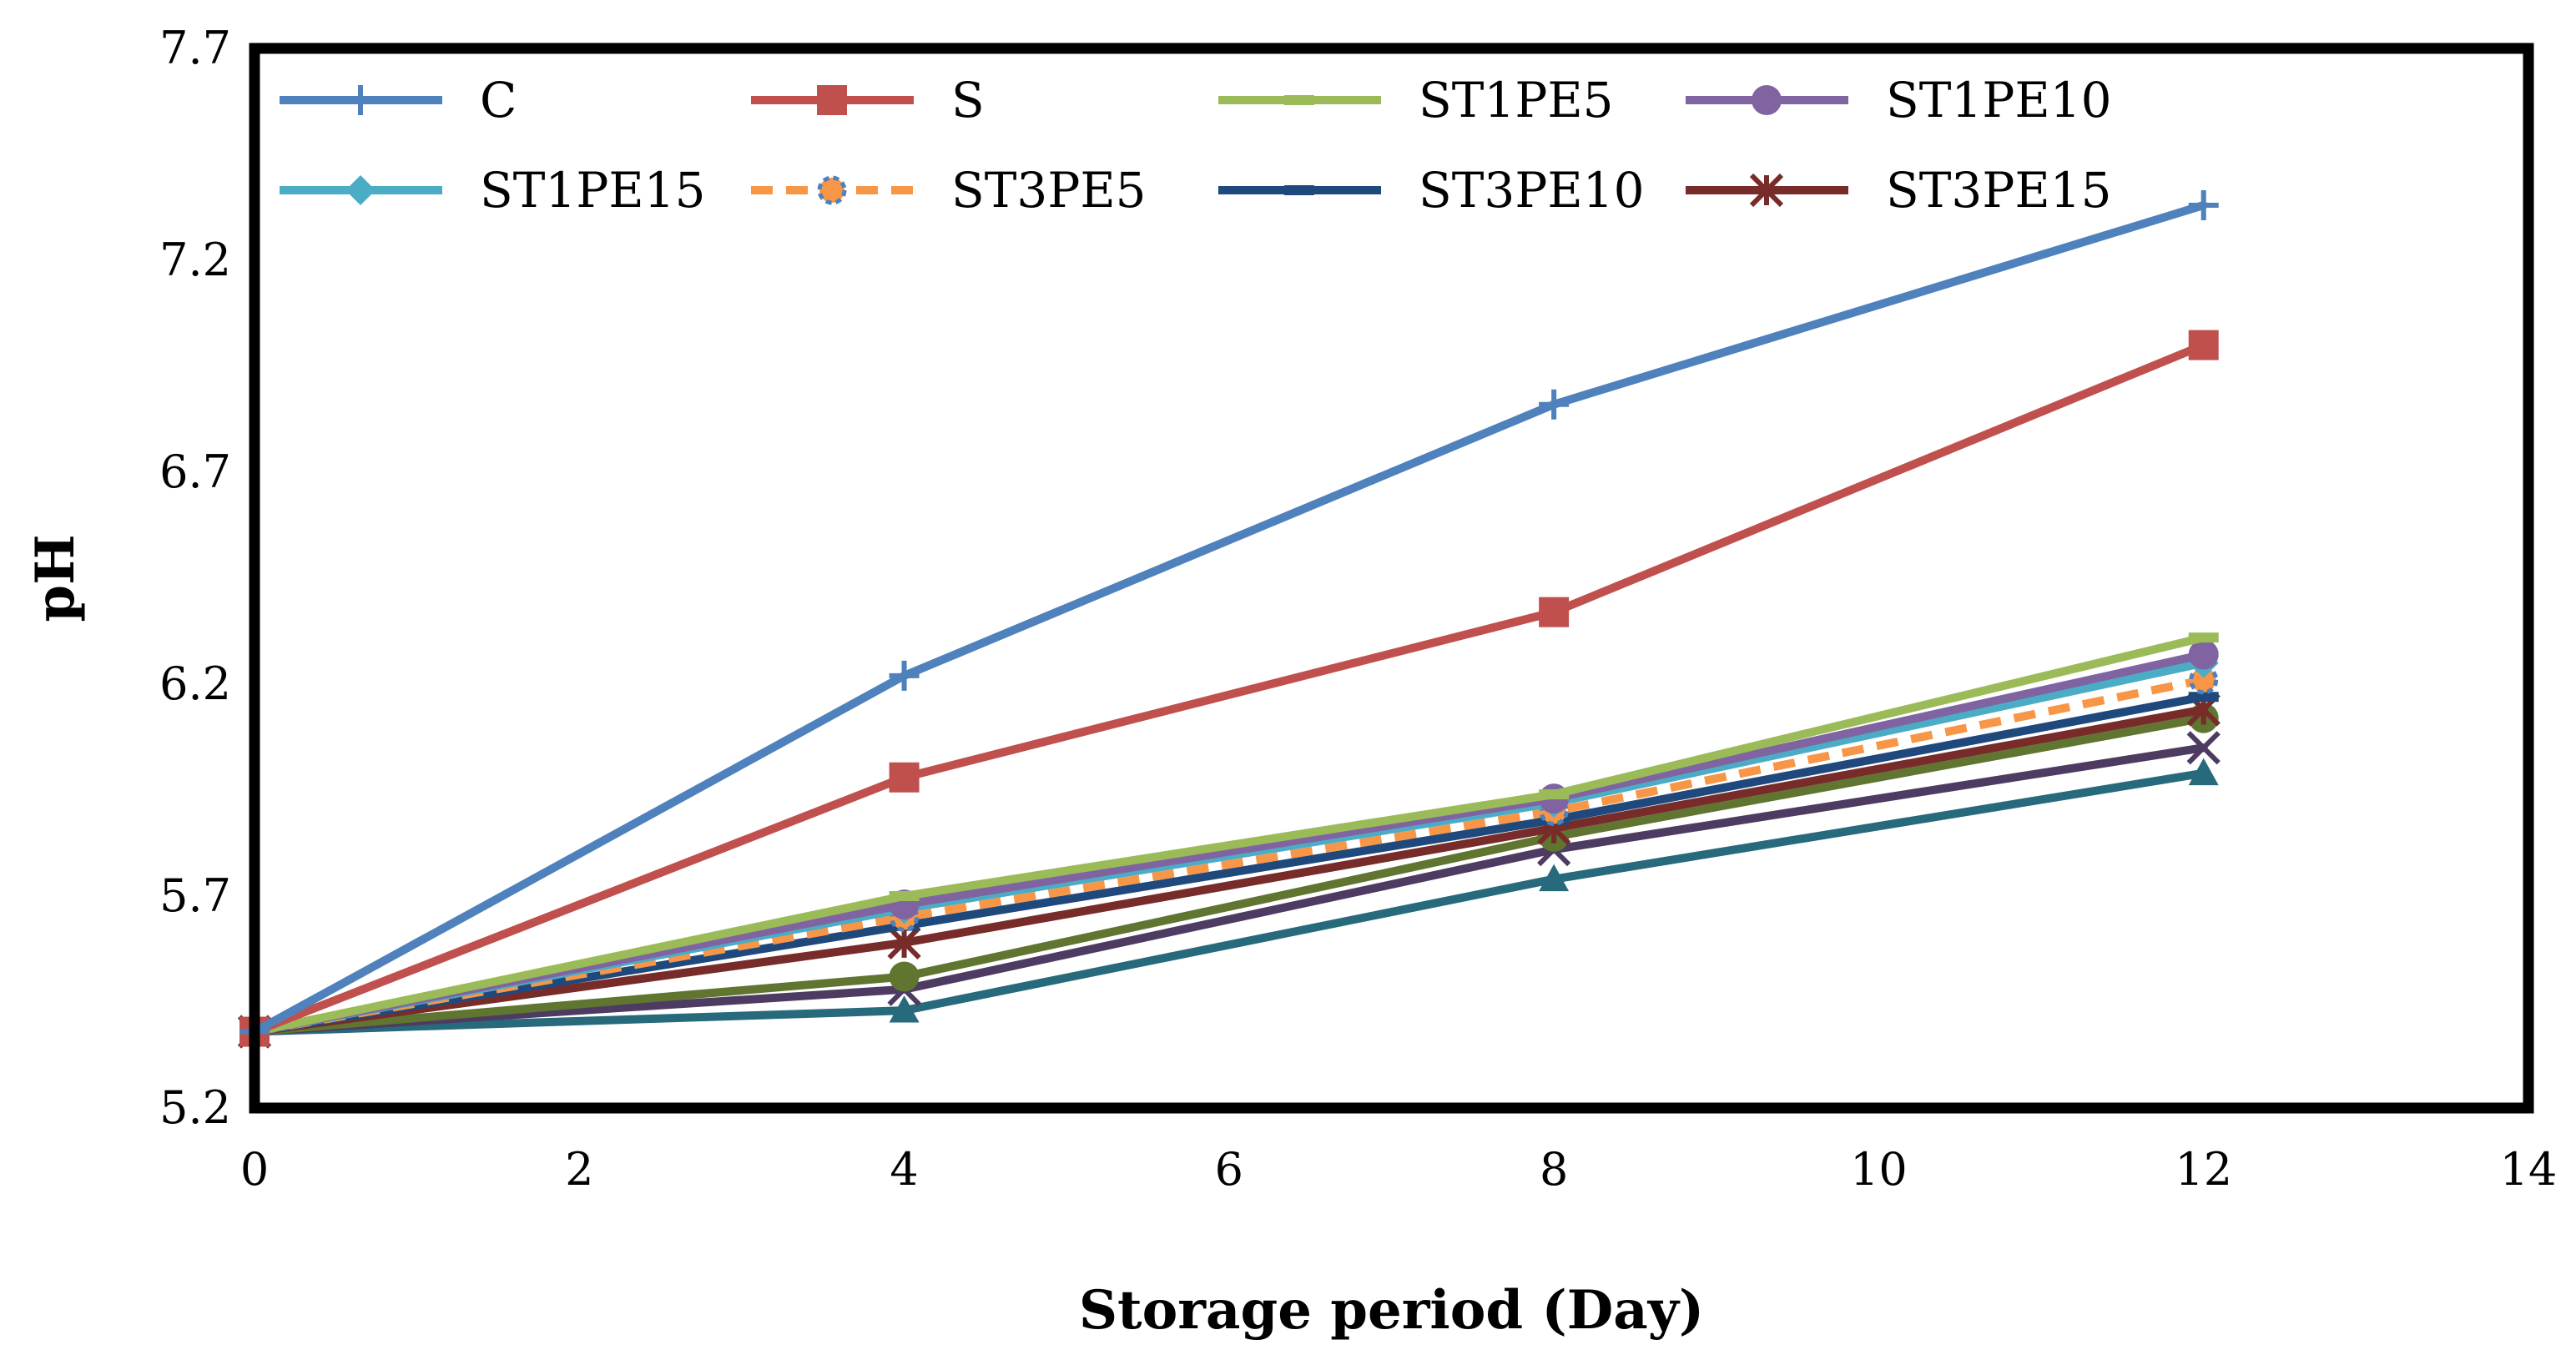 Image resolution: width=2576 pixels, height=1365 pixels. Describe the element at coordinates (1999, 100) in the screenshot. I see `legend-label: ST1PE10` at that location.